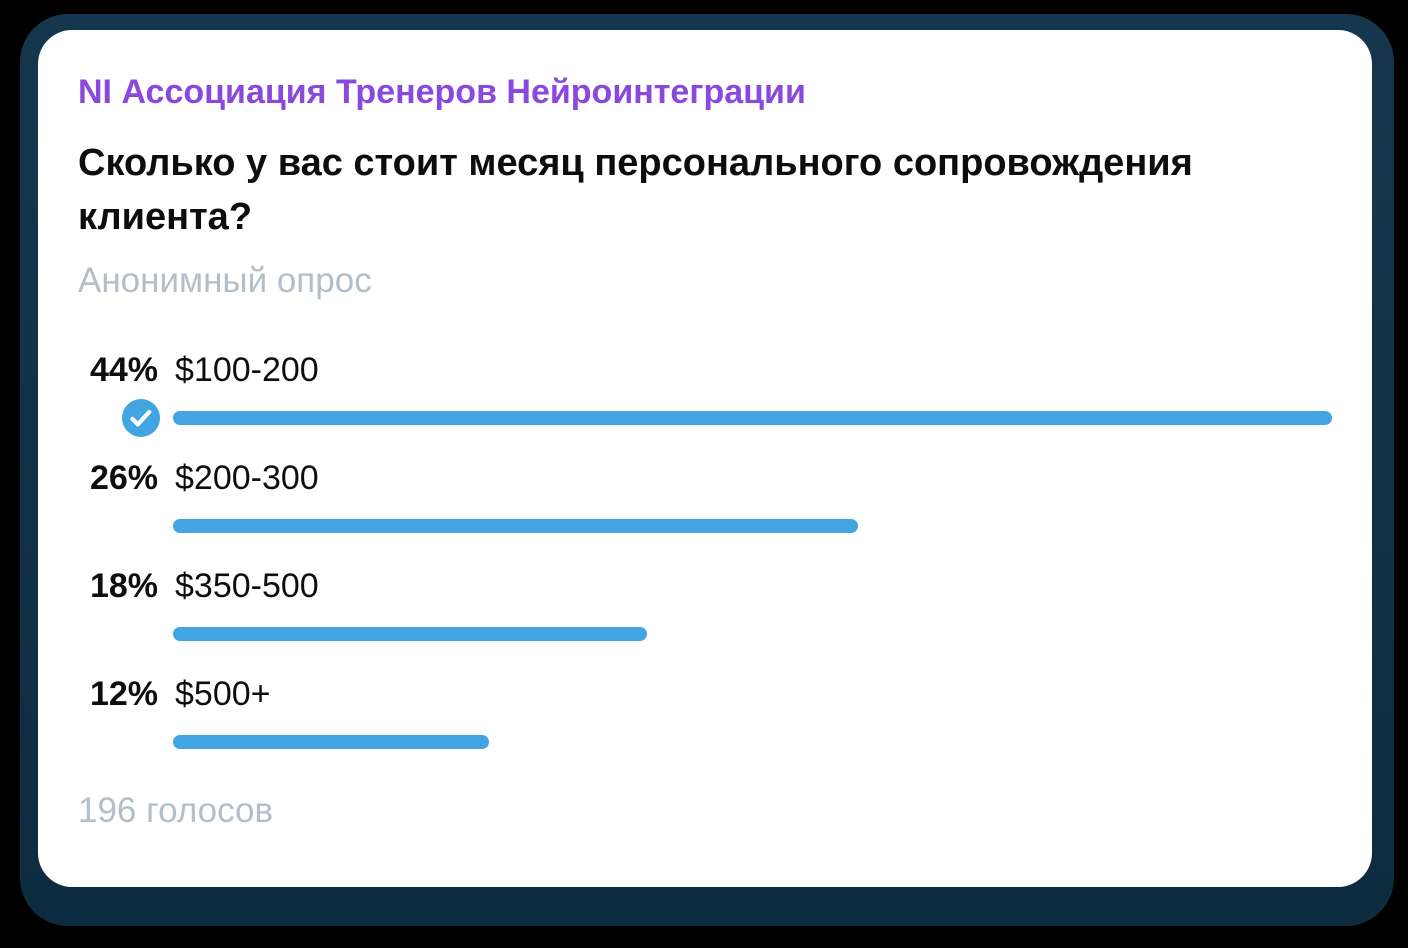 Image resolution: width=1408 pixels, height=948 pixels. I want to click on option-label: $200-300, so click(247, 477).